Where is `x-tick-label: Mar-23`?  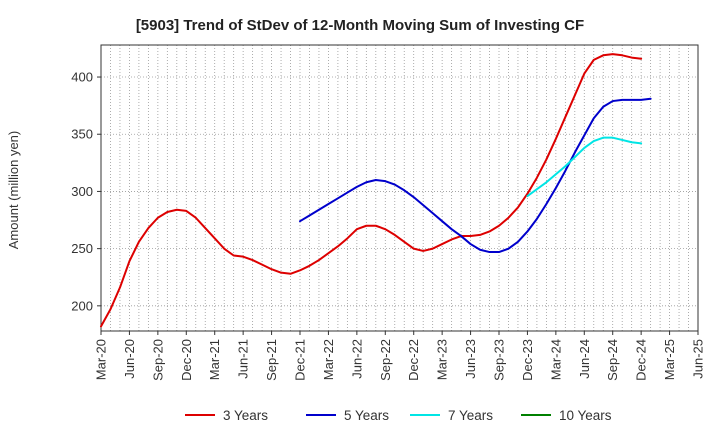 x-tick-label: Mar-23 is located at coordinates (442, 359).